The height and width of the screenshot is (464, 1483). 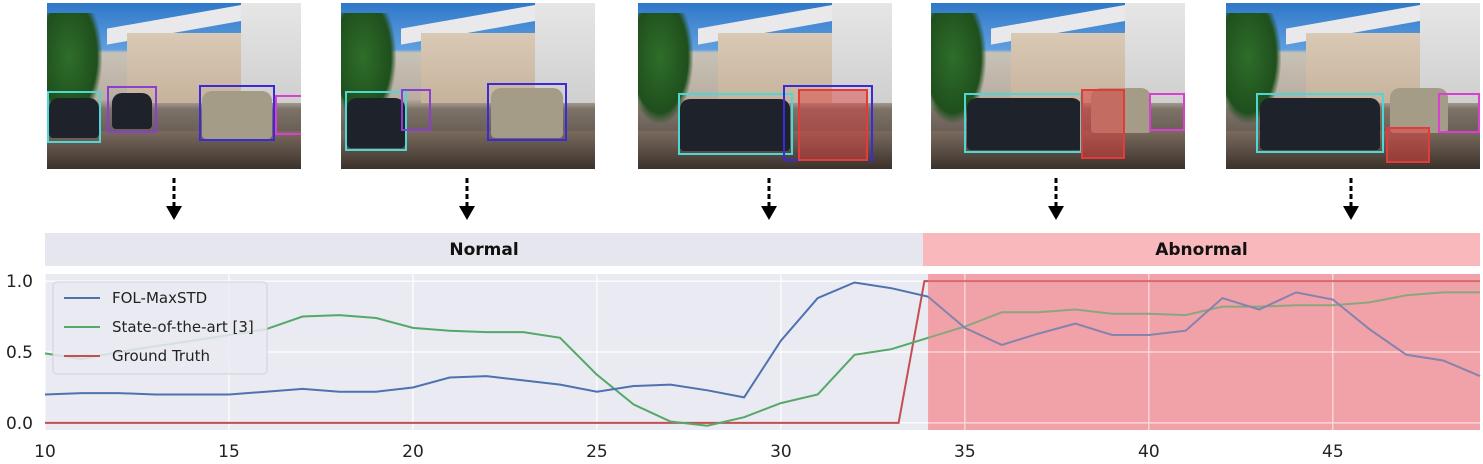 What do you see at coordinates (1149, 452) in the screenshot?
I see `x-tick-label: 40` at bounding box center [1149, 452].